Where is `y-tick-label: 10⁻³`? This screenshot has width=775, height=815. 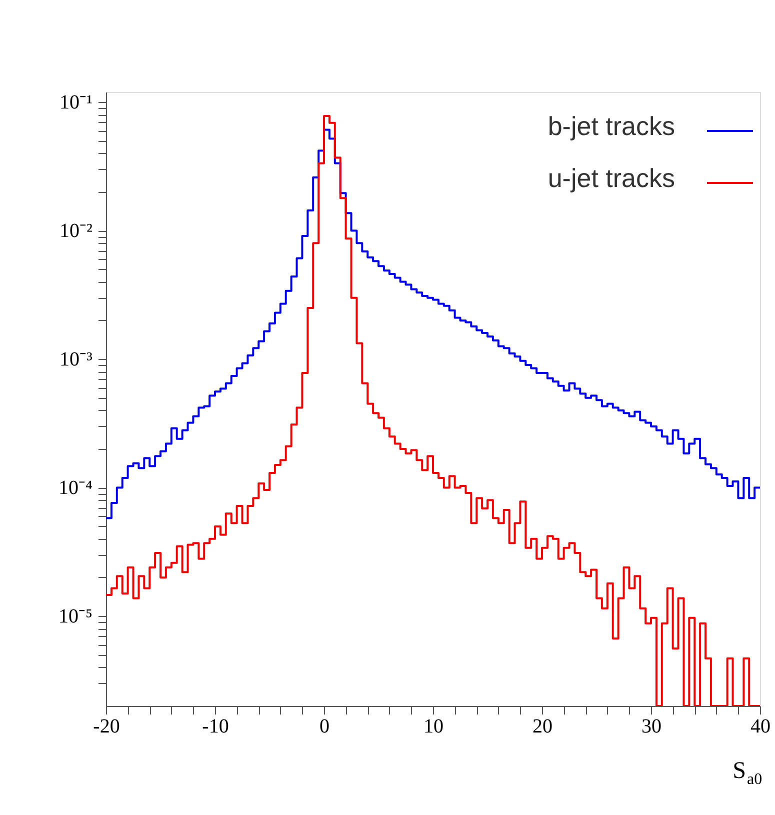 y-tick-label: 10⁻³ is located at coordinates (76, 359).